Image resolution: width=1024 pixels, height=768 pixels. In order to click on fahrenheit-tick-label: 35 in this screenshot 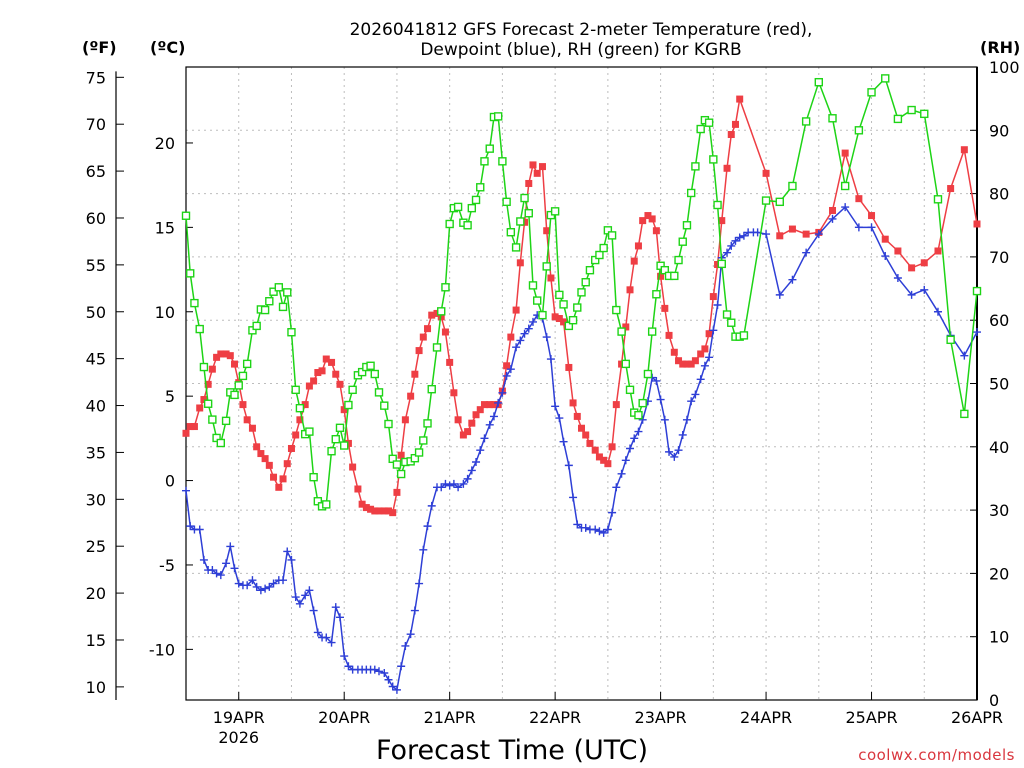, I will do `click(96, 452)`.